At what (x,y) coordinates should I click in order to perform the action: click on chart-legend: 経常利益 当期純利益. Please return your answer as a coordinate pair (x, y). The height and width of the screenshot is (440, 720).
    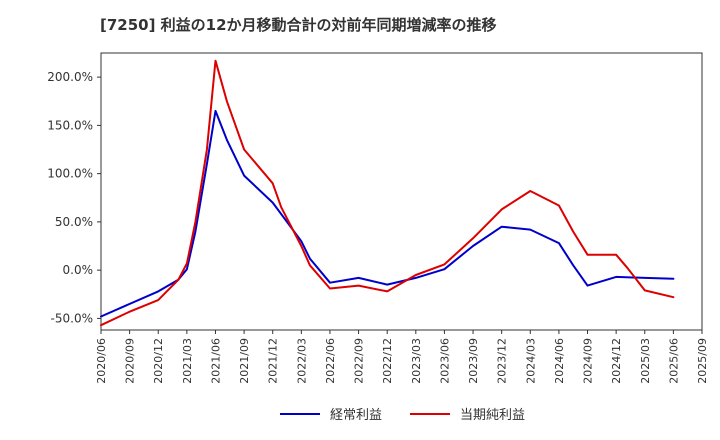
    Looking at the image, I should click on (360, 415).